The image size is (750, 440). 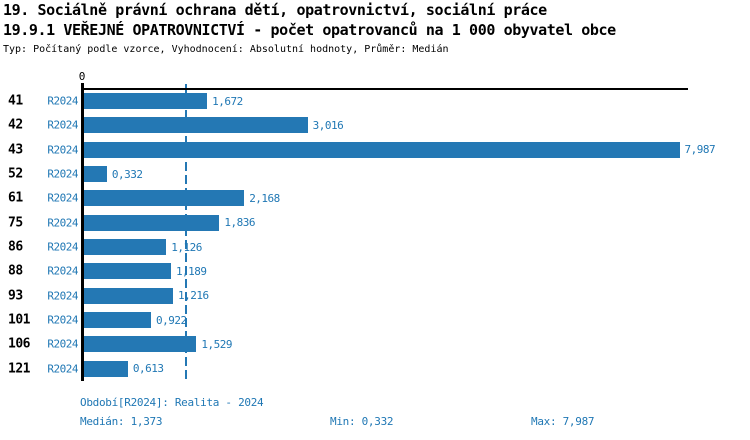 I want to click on chart-row: 93 R2024 1,216, so click(x=375, y=296).